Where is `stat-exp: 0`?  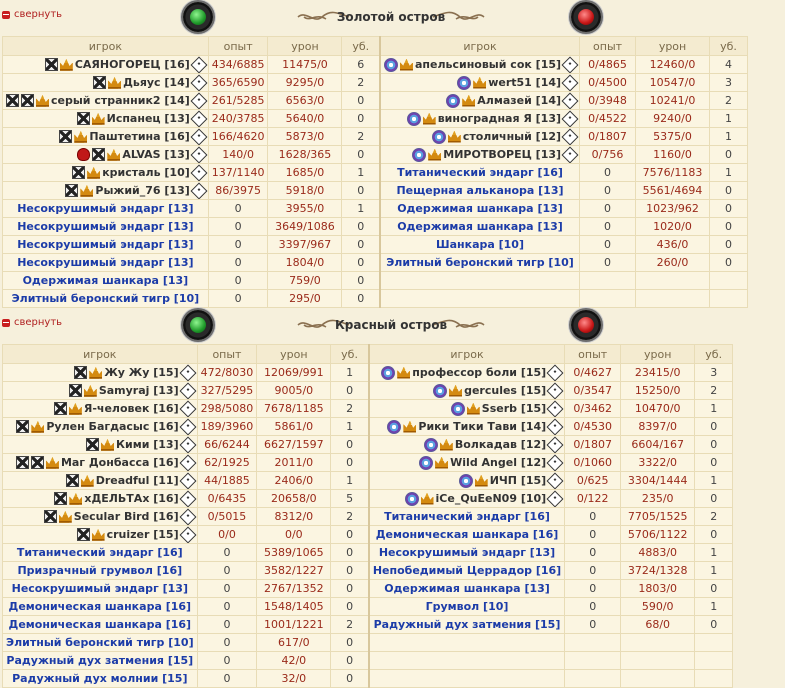 stat-exp: 0 is located at coordinates (608, 262).